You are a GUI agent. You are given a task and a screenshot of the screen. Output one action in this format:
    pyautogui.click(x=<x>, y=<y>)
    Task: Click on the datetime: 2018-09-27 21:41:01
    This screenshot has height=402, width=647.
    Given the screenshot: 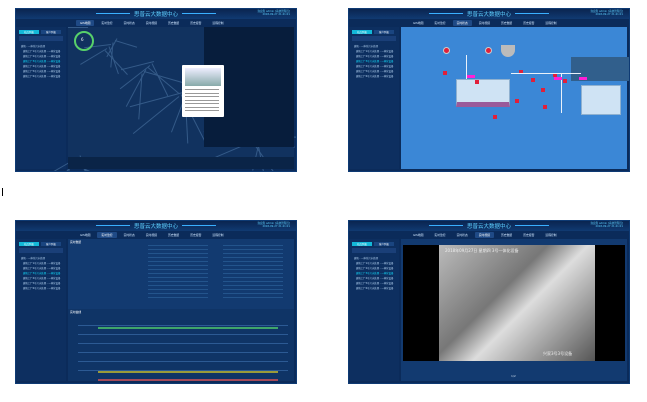 What is the action you would take?
    pyautogui.click(x=276, y=227)
    